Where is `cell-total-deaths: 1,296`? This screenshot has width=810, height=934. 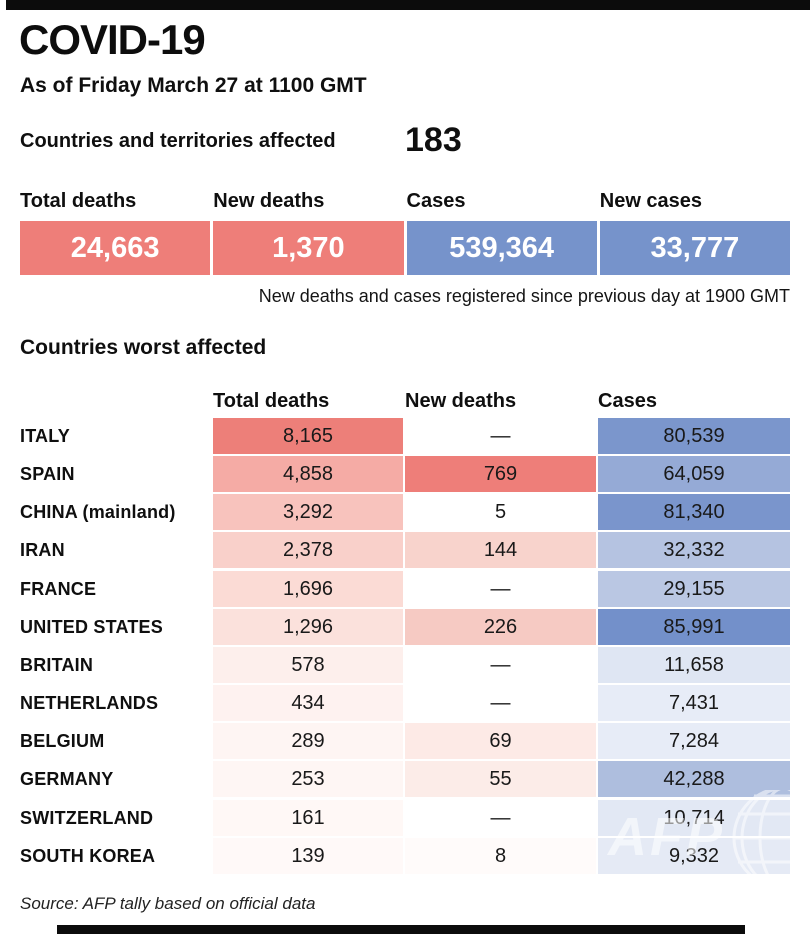 cell-total-deaths: 1,296 is located at coordinates (308, 626).